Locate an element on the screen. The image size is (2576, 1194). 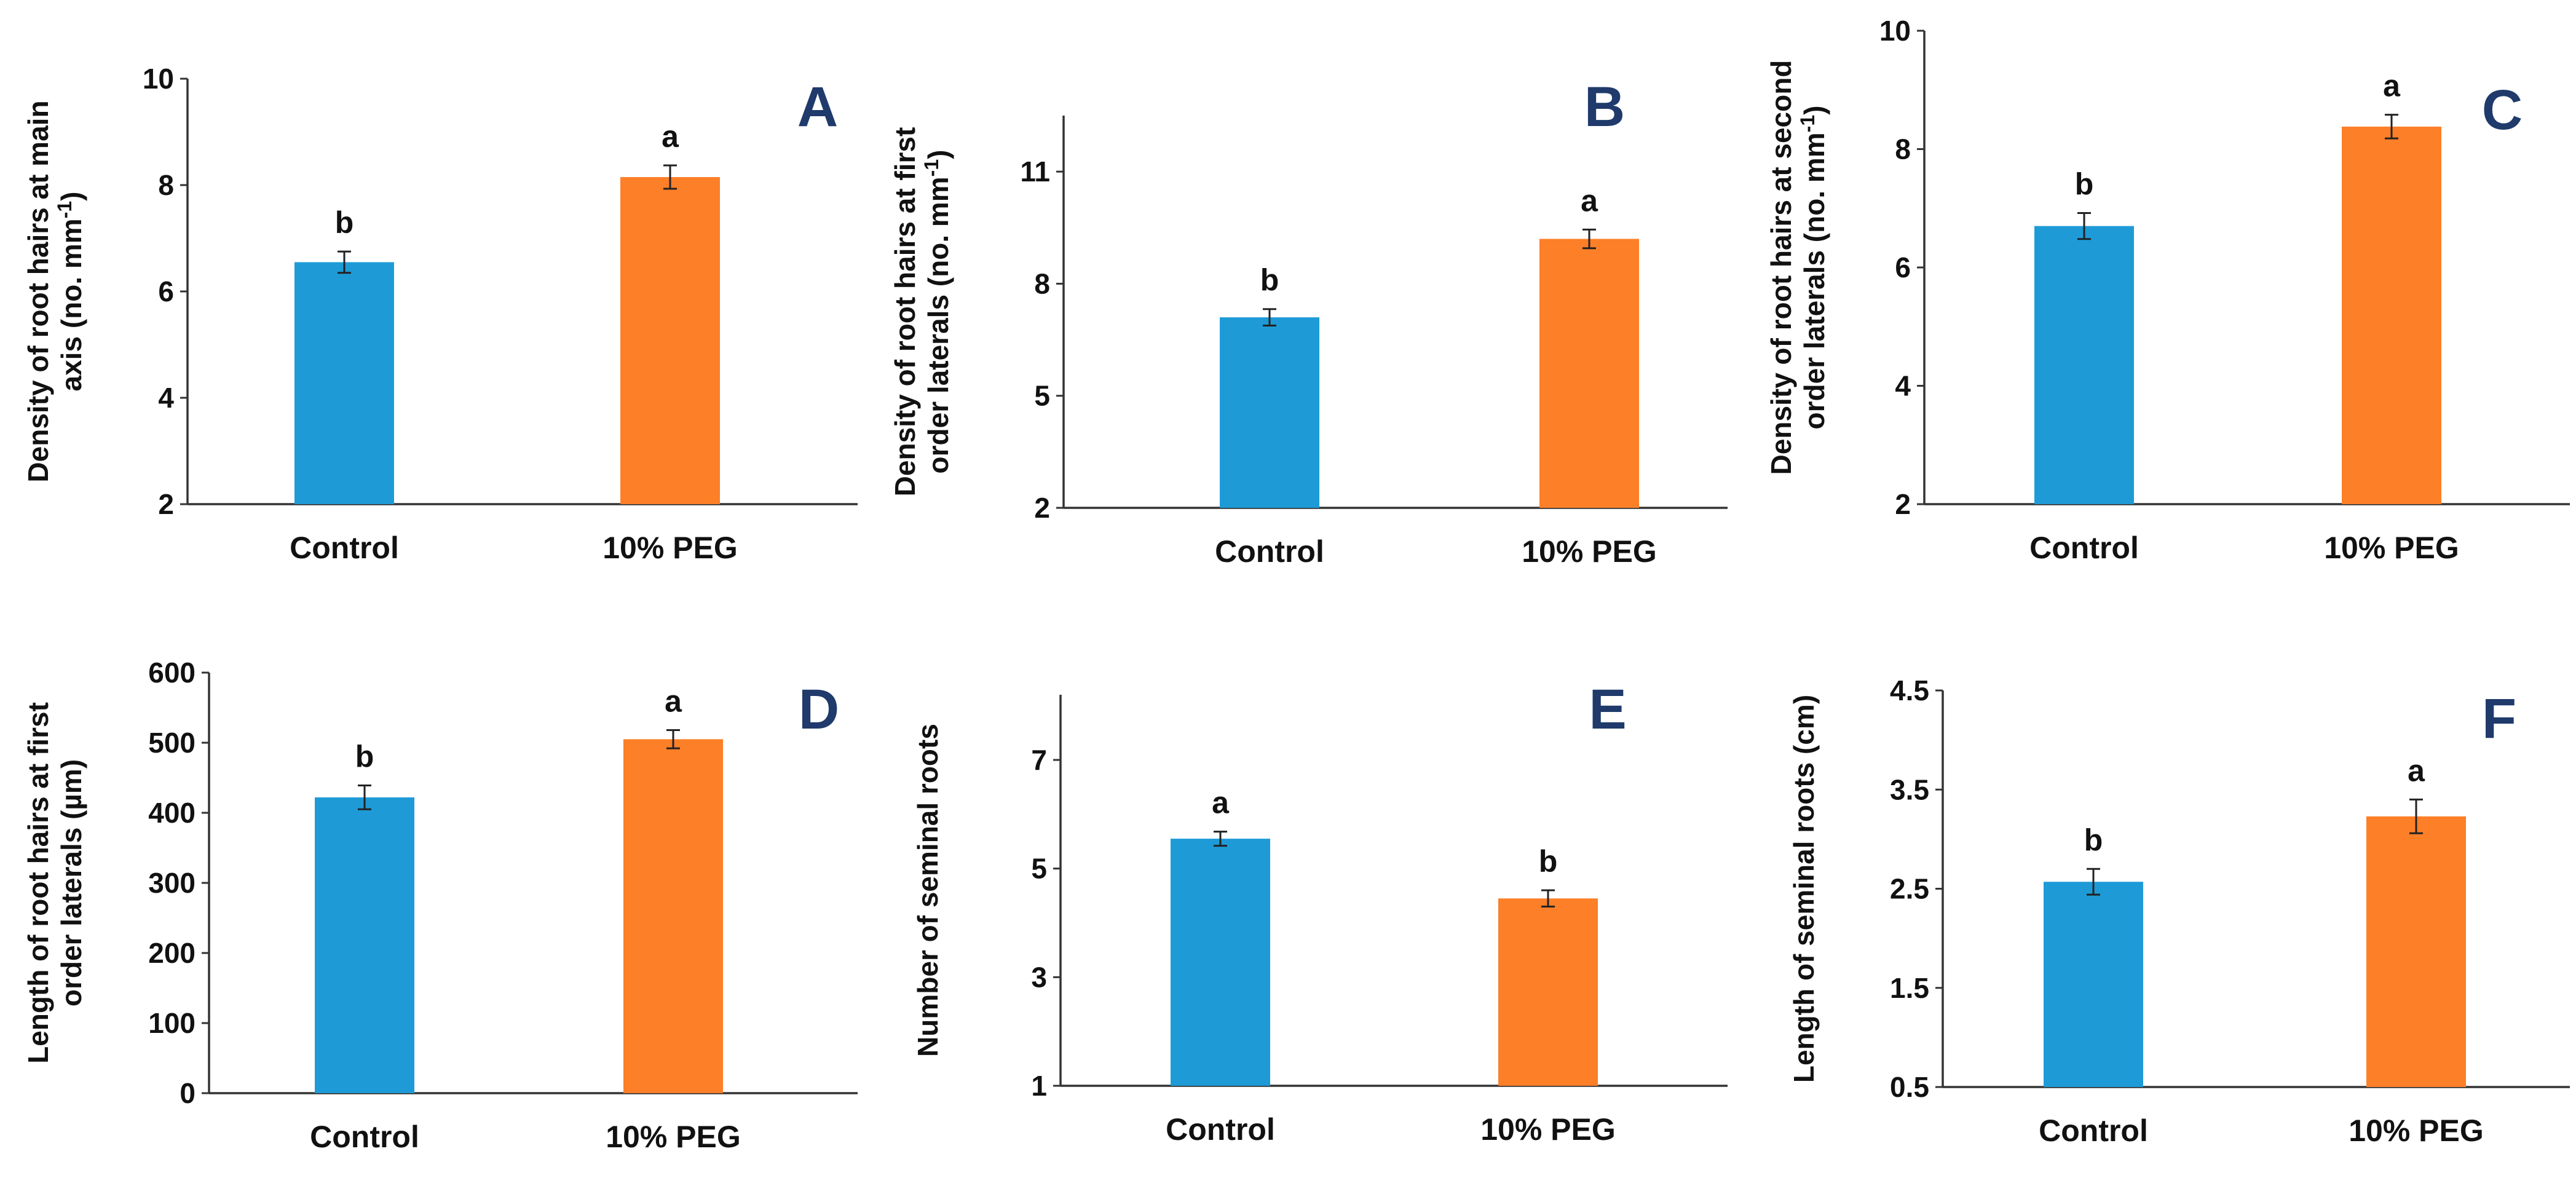
panel-letter: F is located at coordinates (2499, 718).